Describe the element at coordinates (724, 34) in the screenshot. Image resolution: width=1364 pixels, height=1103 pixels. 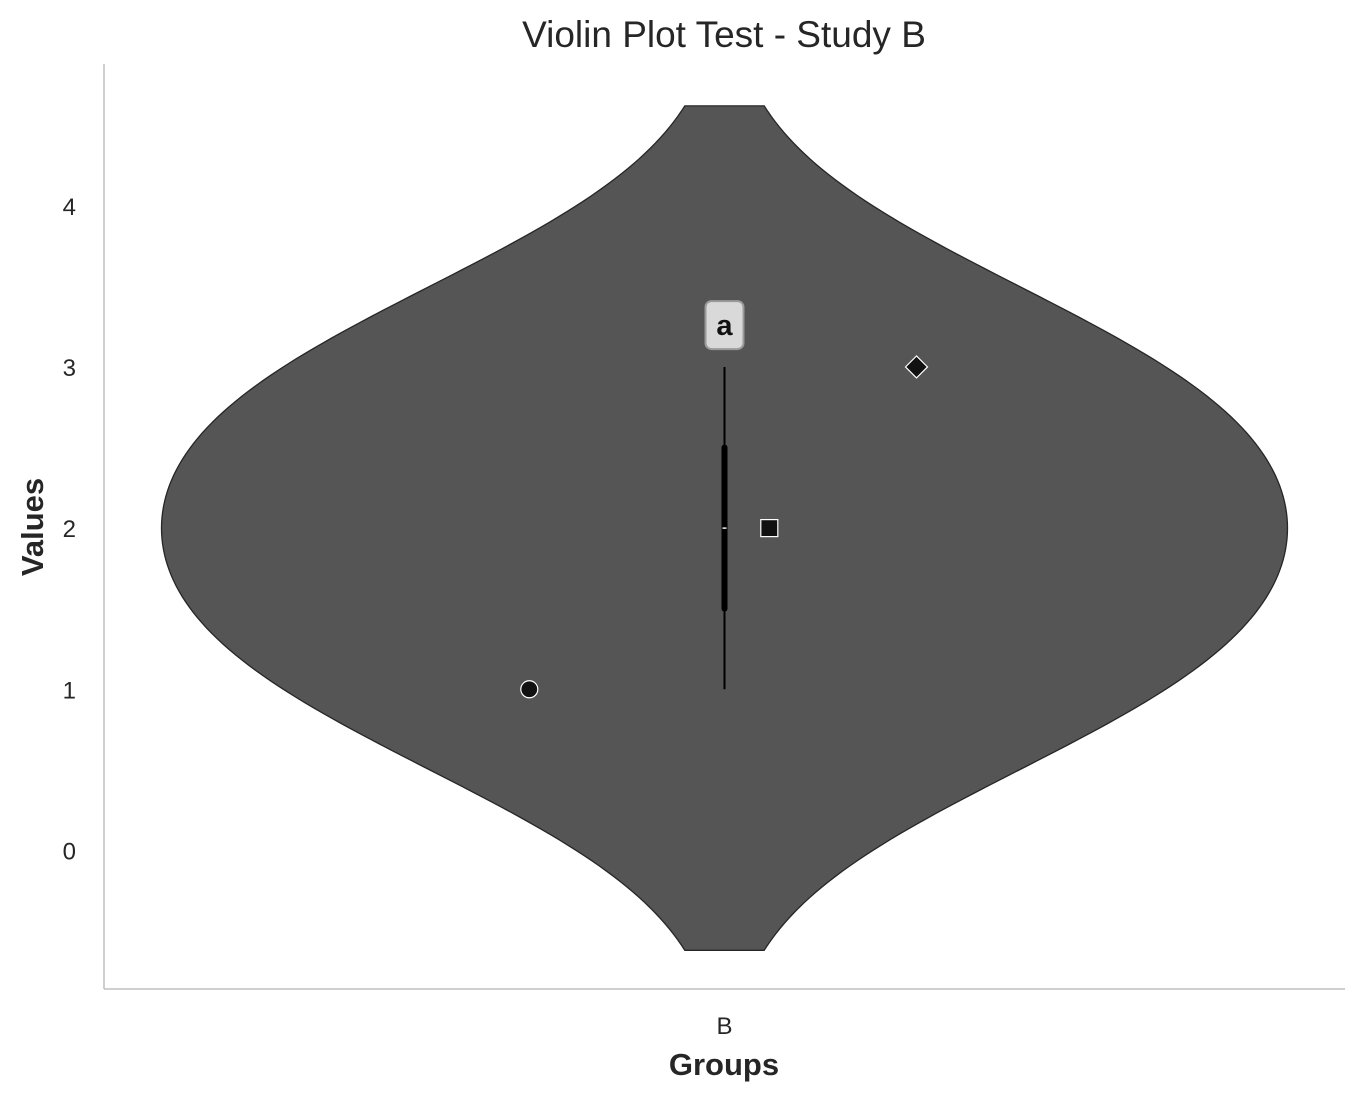
I see `chart-title: Violin Plot Test - Study B` at that location.